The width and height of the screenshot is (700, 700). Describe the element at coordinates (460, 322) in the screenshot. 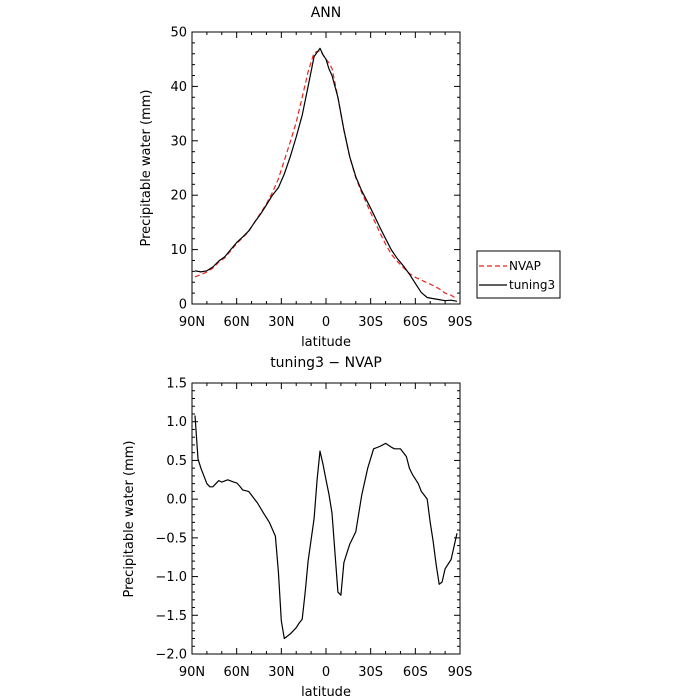

I see `top-x-tick-label: 90S` at that location.